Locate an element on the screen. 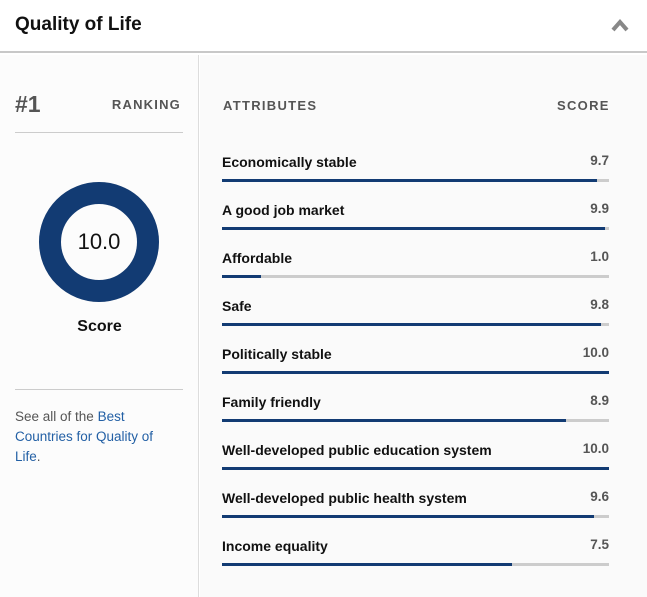 This screenshot has height=597, width=647. section-title: Quality of Life is located at coordinates (78, 24).